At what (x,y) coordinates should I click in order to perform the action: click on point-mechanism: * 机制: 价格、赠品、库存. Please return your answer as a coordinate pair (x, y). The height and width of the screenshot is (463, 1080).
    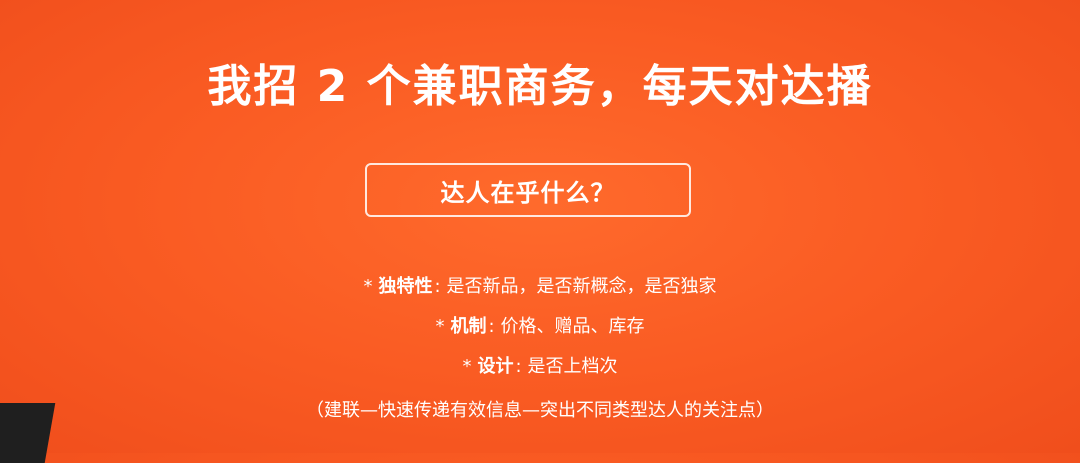
    Looking at the image, I should click on (540, 330).